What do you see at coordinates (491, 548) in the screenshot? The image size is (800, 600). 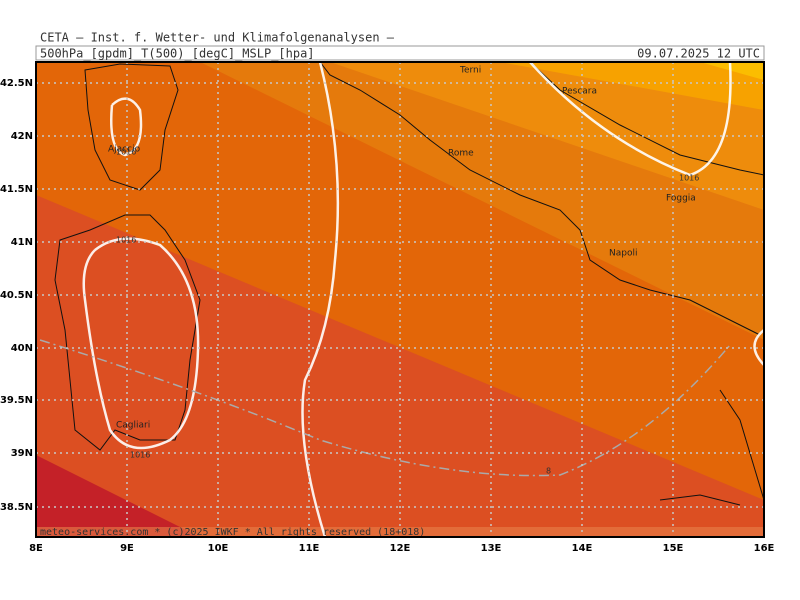 I see `lon-label: 13E` at bounding box center [491, 548].